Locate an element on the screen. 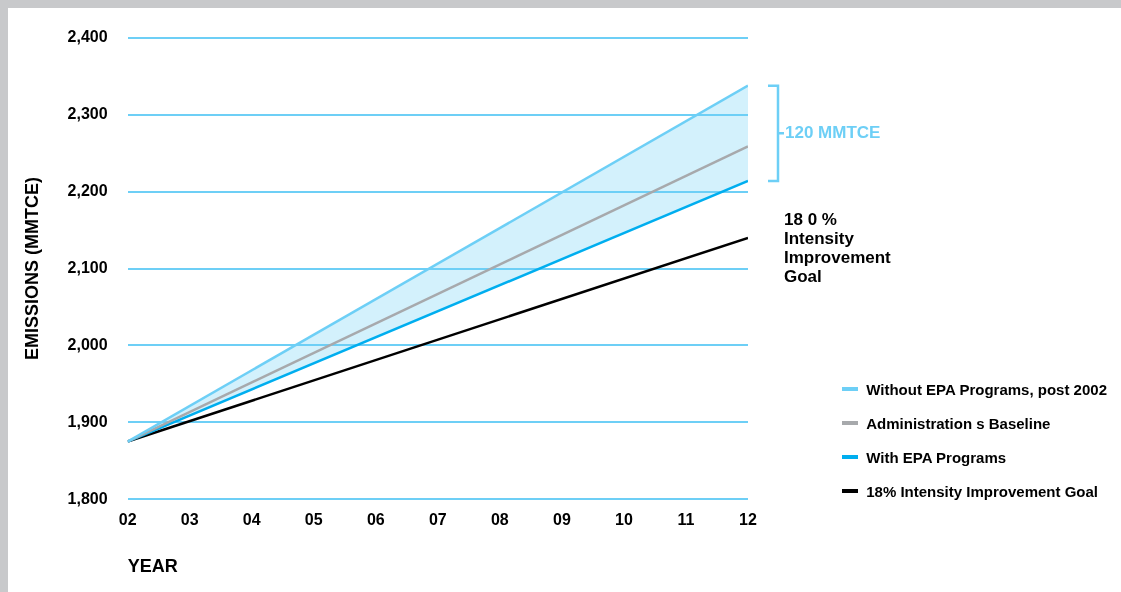 This screenshot has height=592, width=1121. y-tick-label: 2,400 is located at coordinates (87, 37).